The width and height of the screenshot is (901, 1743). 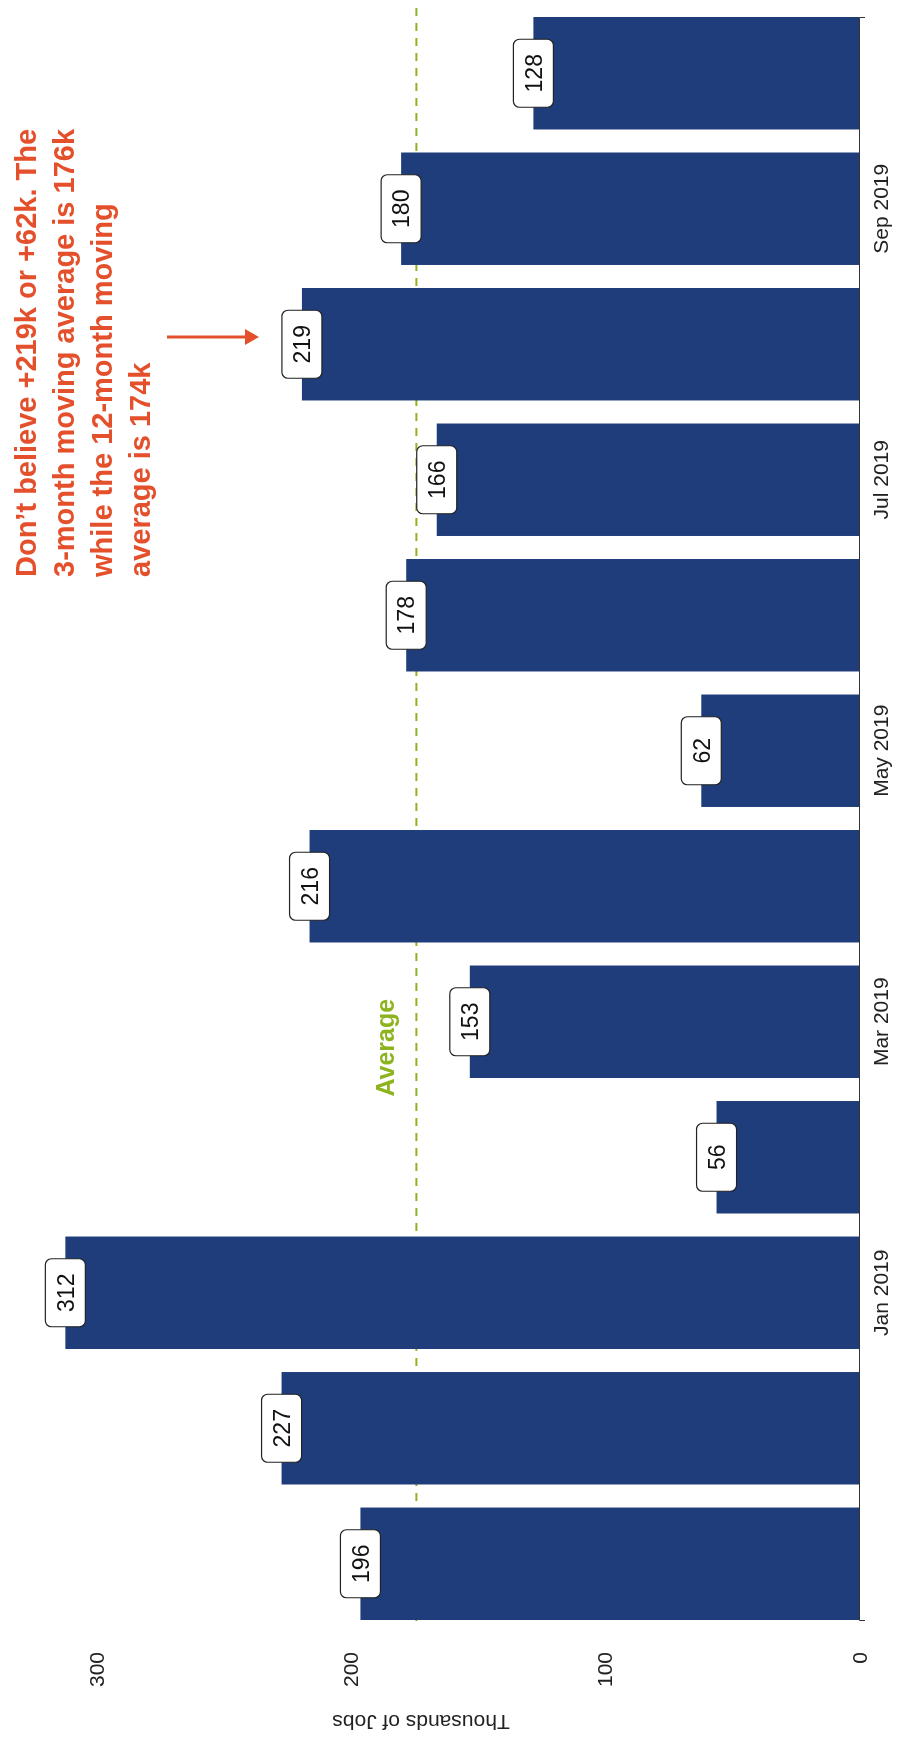 What do you see at coordinates (385, 1047) in the screenshot?
I see `ref-line-label: Average` at bounding box center [385, 1047].